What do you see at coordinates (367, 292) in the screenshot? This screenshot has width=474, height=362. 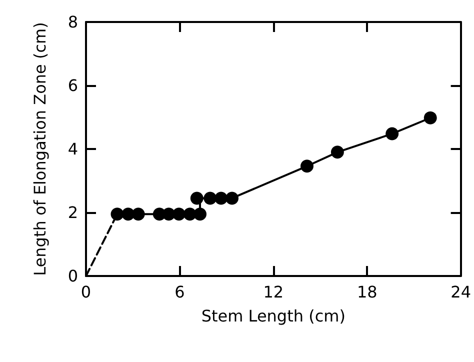 I see `x-tick-label: 18` at bounding box center [367, 292].